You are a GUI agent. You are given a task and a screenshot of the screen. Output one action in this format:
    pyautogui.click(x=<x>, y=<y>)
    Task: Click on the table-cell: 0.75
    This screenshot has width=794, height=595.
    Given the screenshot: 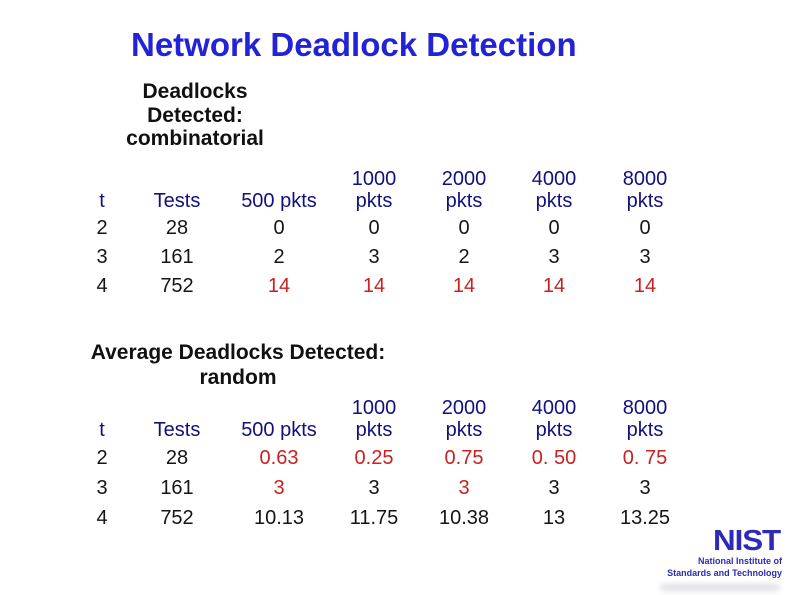 What is the action you would take?
    pyautogui.click(x=464, y=457)
    